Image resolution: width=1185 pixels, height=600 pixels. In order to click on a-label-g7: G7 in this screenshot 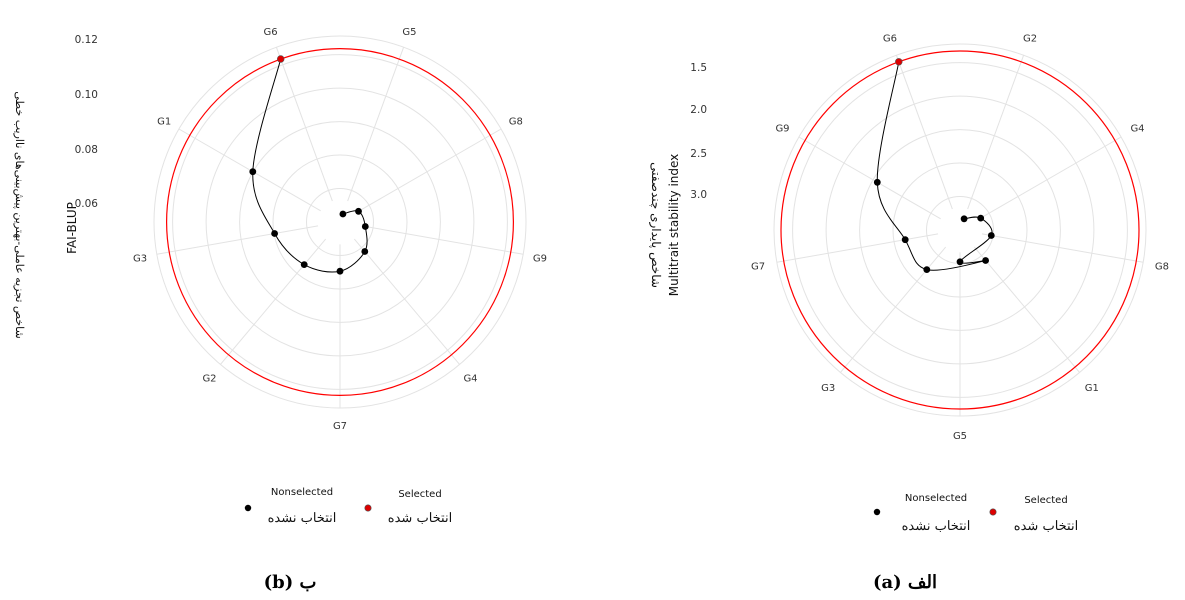, I will do `click(758, 267)`.